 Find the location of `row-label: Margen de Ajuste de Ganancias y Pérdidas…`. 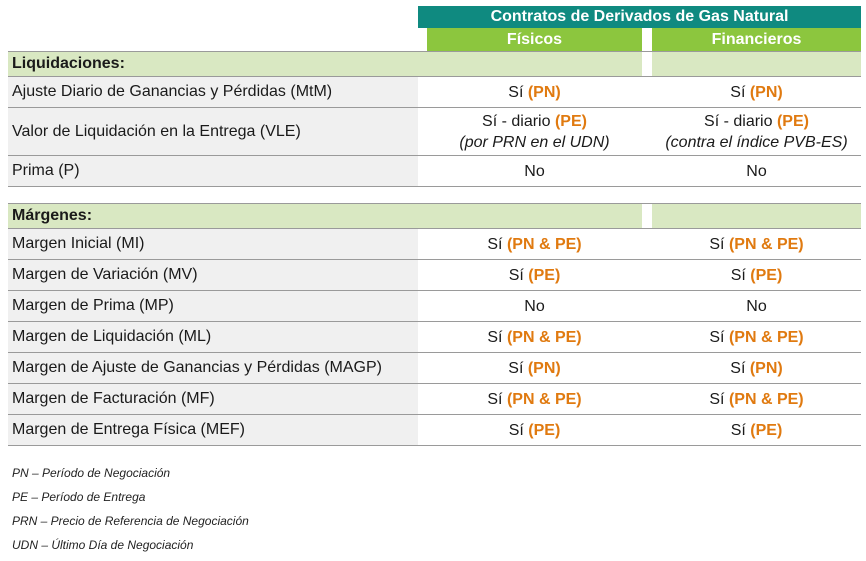

row-label: Margen de Ajuste de Ganancias y Pérdidas… is located at coordinates (213, 368).